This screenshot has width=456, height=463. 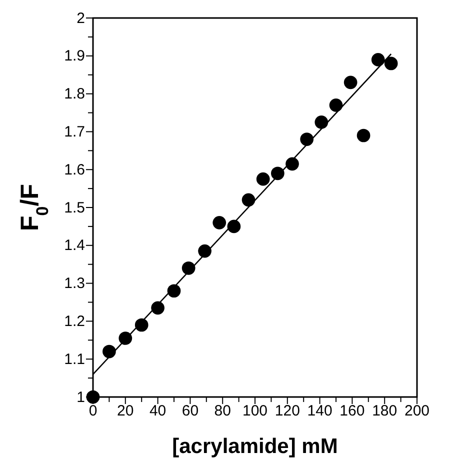 I want to click on x-tick-label: 60, so click(x=190, y=411).